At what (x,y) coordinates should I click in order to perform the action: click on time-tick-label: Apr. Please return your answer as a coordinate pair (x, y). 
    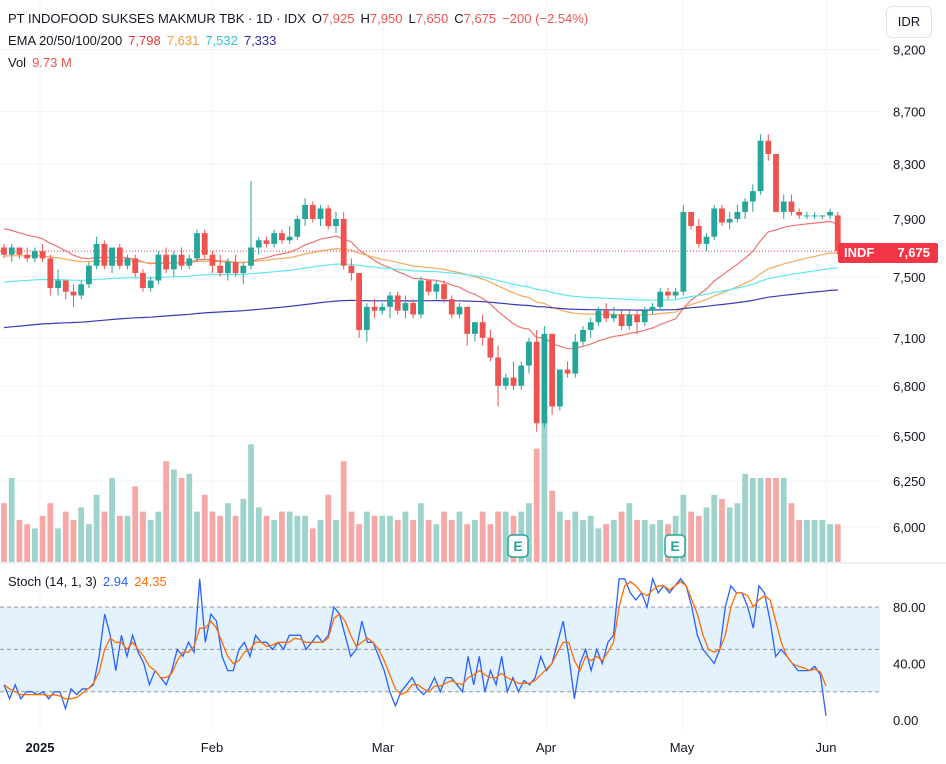
    Looking at the image, I should click on (546, 747).